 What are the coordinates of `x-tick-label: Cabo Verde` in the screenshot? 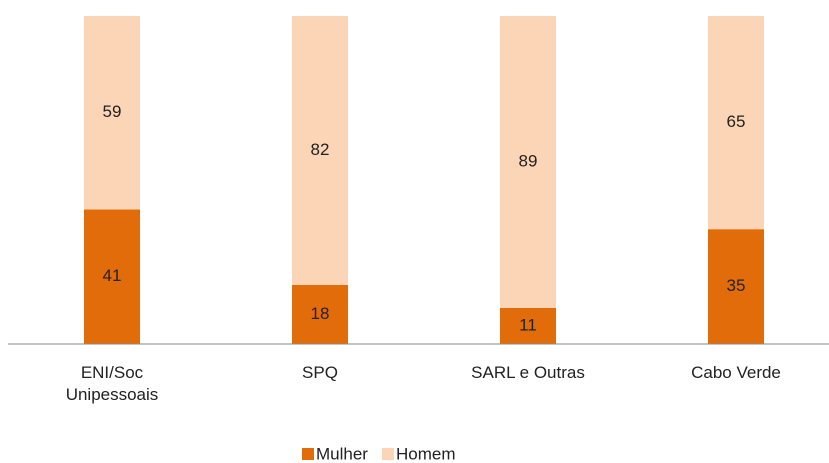 It's located at (736, 372).